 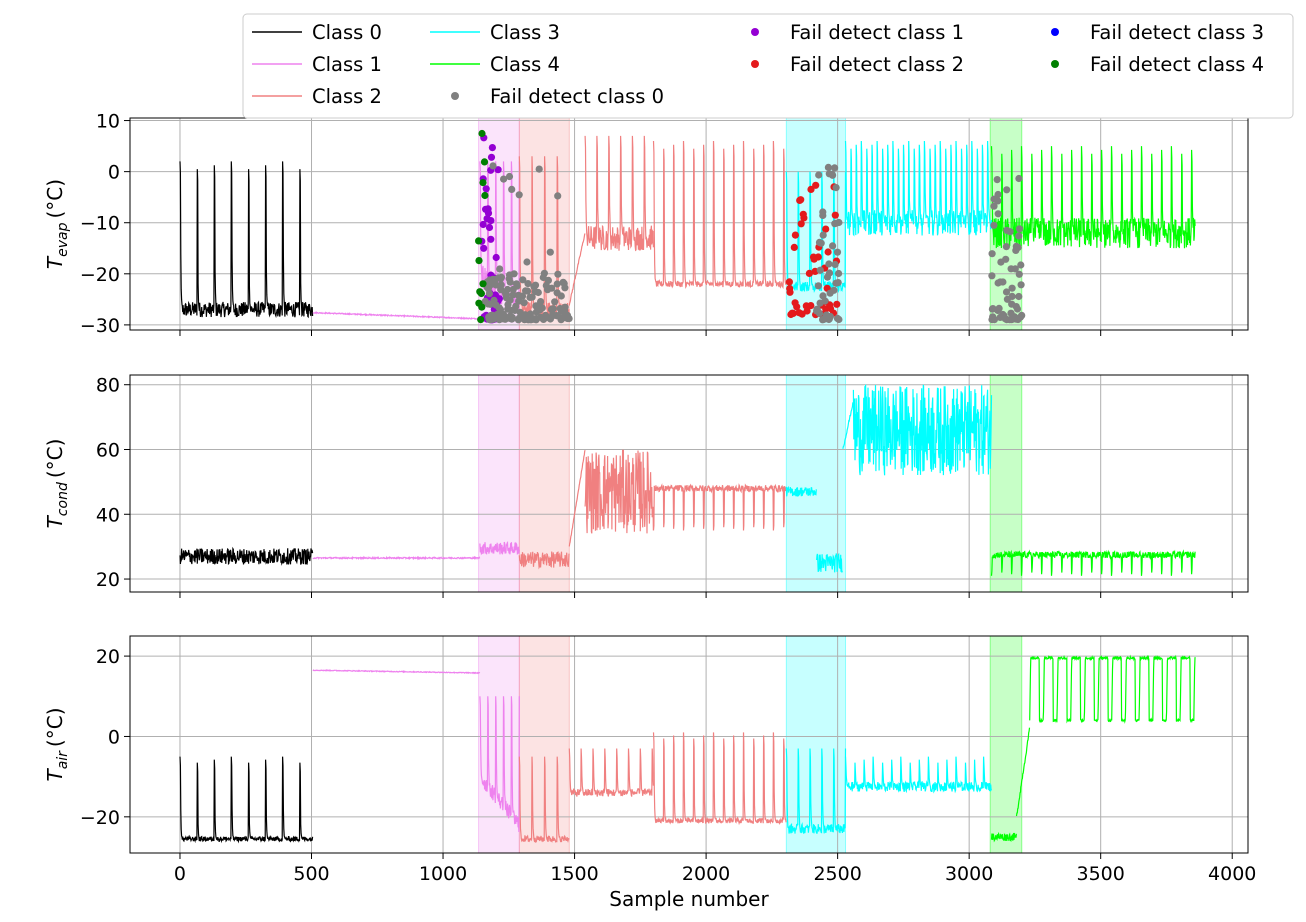 What do you see at coordinates (969, 874) in the screenshot?
I see `x-tick-label: 3000` at bounding box center [969, 874].